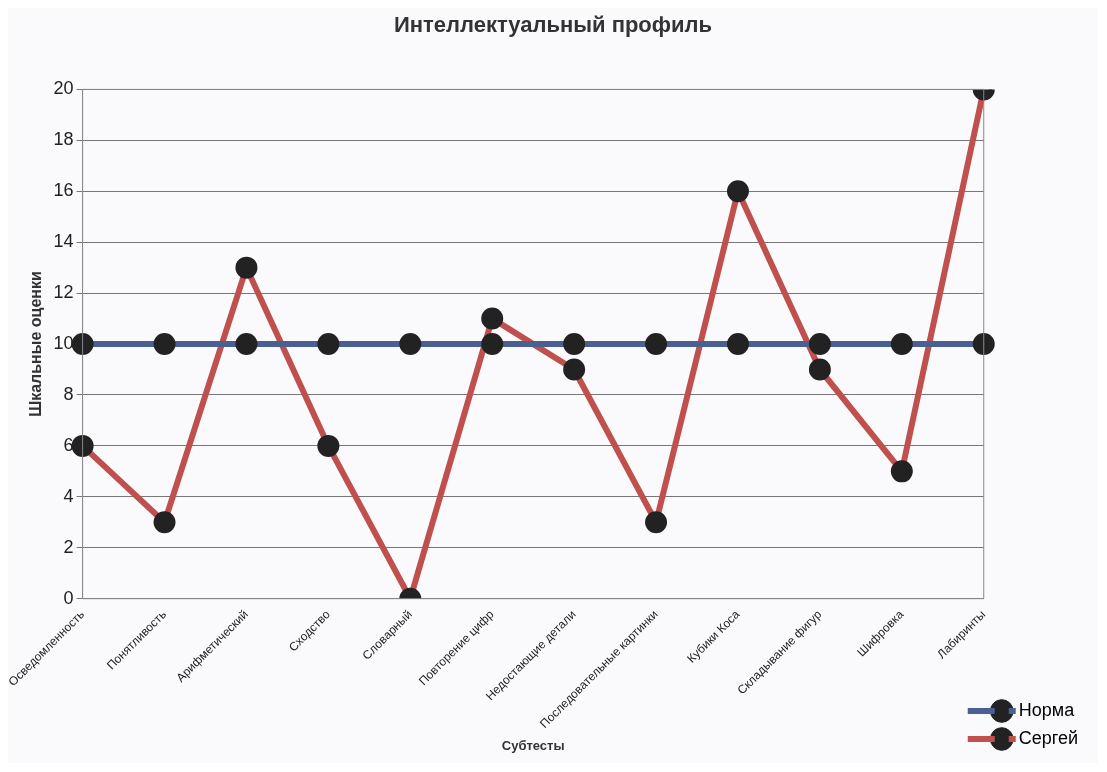 This screenshot has width=1107, height=772. I want to click on y-tick-label: 6, so click(68, 444).